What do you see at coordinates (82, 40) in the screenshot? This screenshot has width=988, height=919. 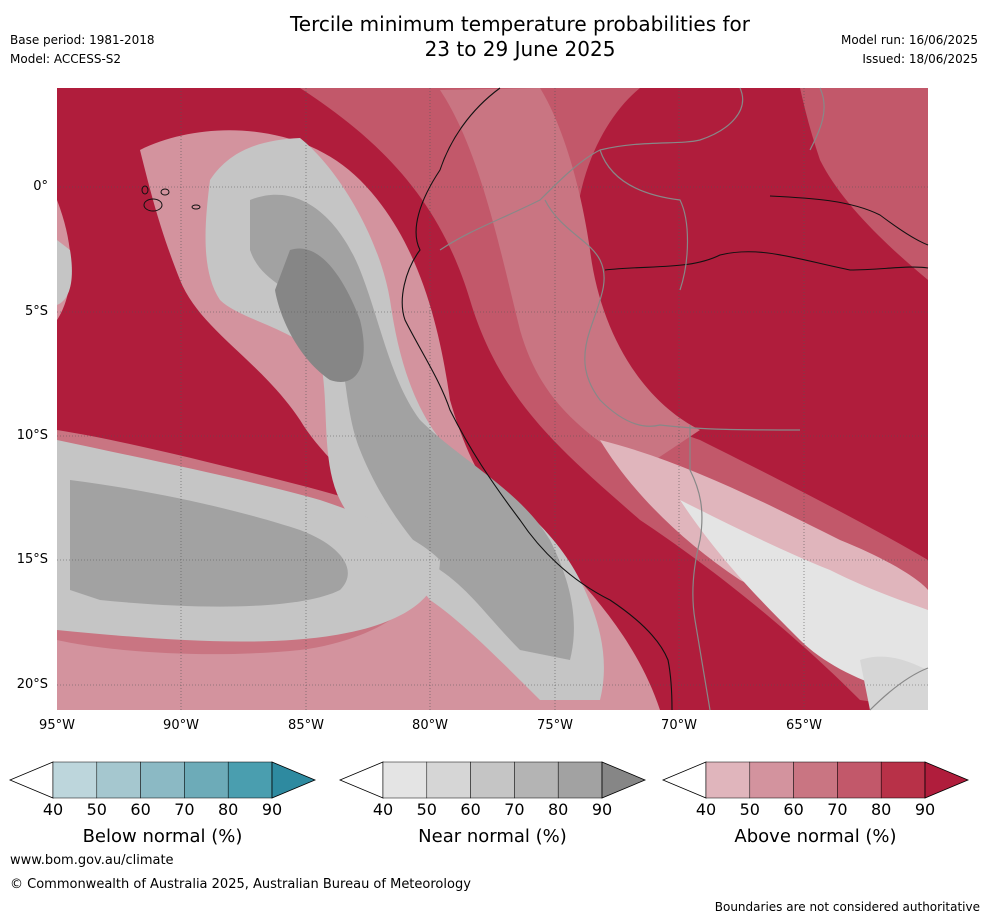 I see `base-period: Base period: 1981-2018` at bounding box center [82, 40].